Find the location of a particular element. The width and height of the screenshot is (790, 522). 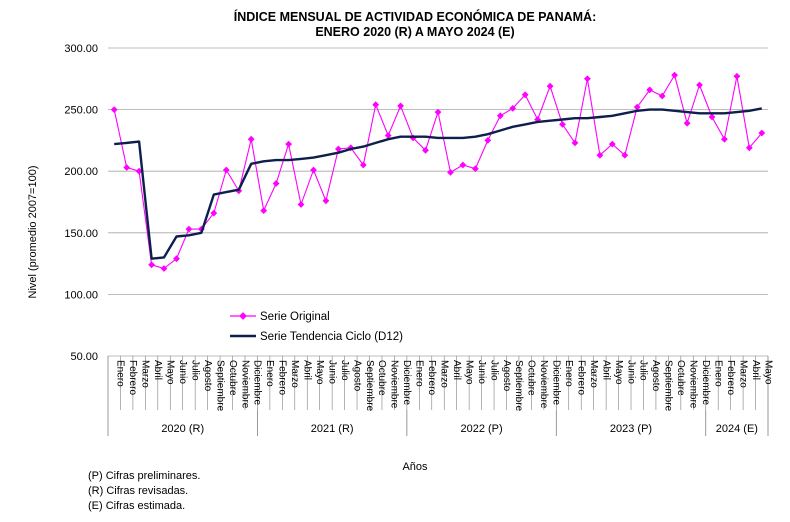

legend-marker-original is located at coordinates (243, 316).